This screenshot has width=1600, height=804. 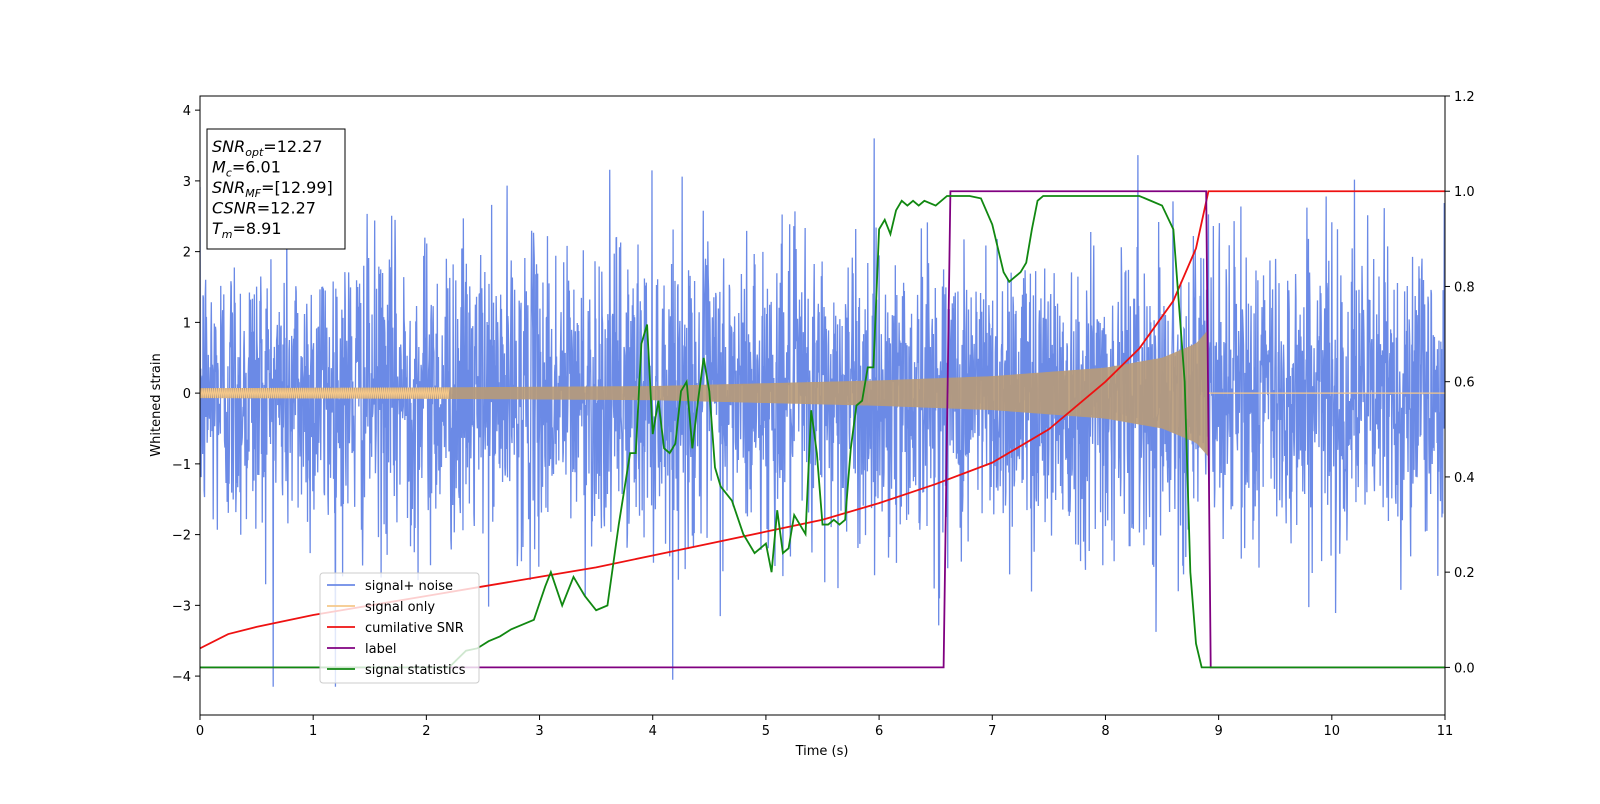 I want to click on y-tick-label: 3, so click(x=187, y=182).